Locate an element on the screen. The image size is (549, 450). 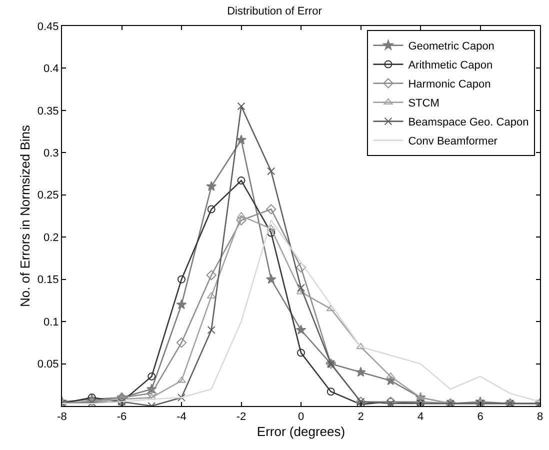
y-tick-label: 0.3 is located at coordinates (51, 154).